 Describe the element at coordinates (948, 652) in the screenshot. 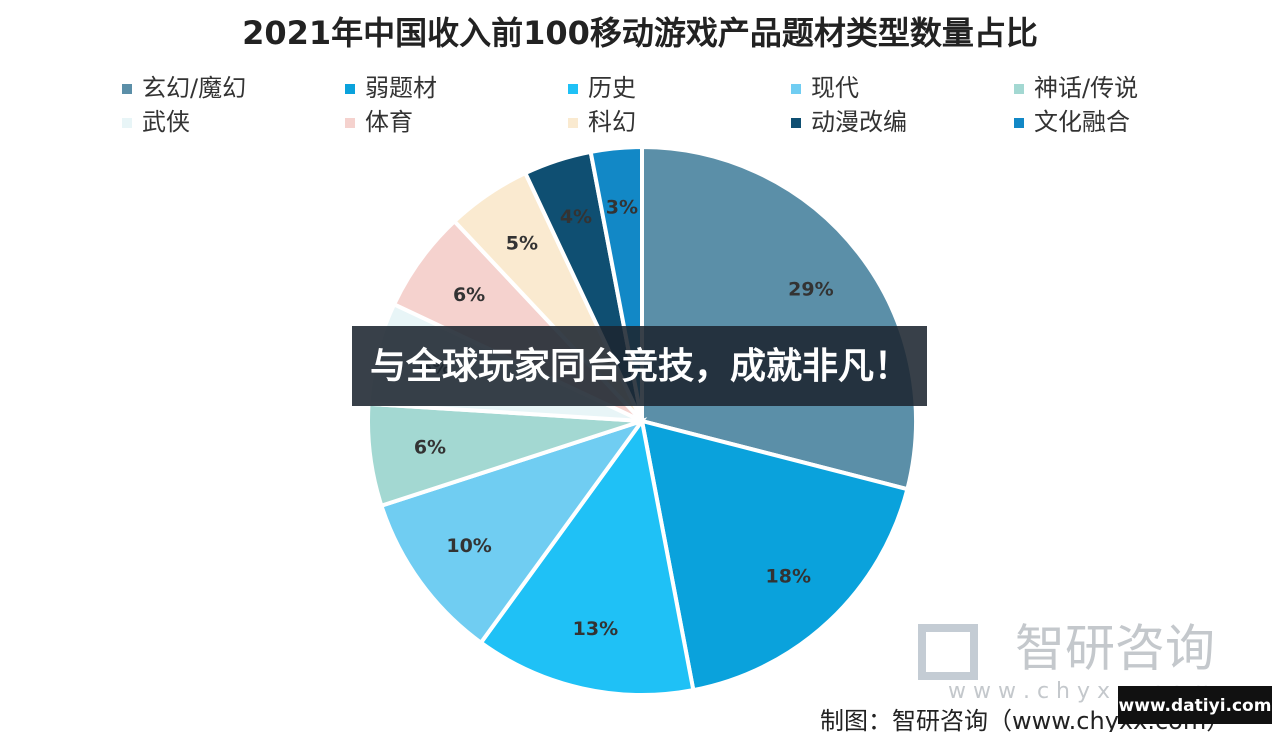

I see `watermark-logo` at that location.